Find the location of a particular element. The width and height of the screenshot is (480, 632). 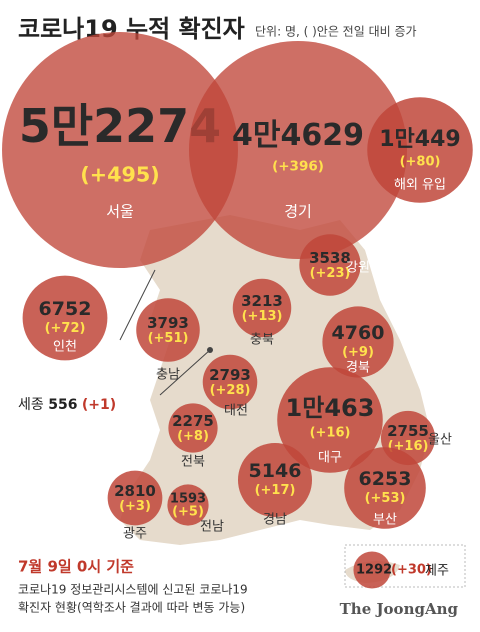

change: (+396) is located at coordinates (298, 167).